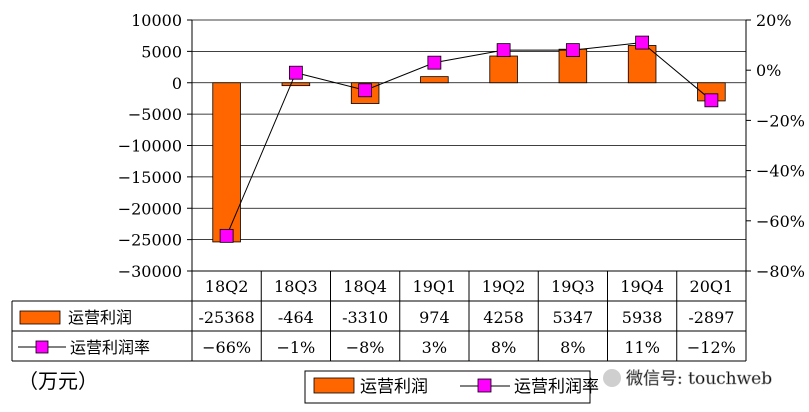  I want to click on category-label: 18Q4, so click(365, 286).